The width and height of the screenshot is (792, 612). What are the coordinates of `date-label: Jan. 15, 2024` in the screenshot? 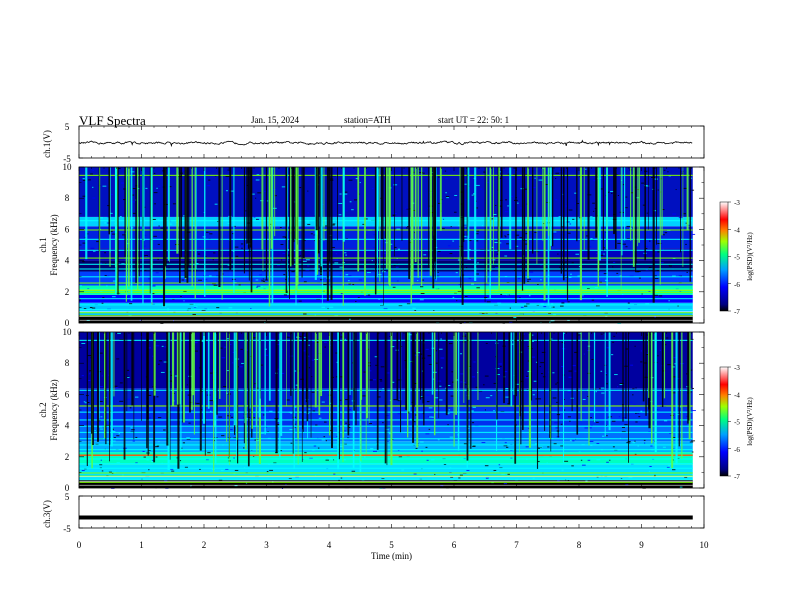 It's located at (275, 120).